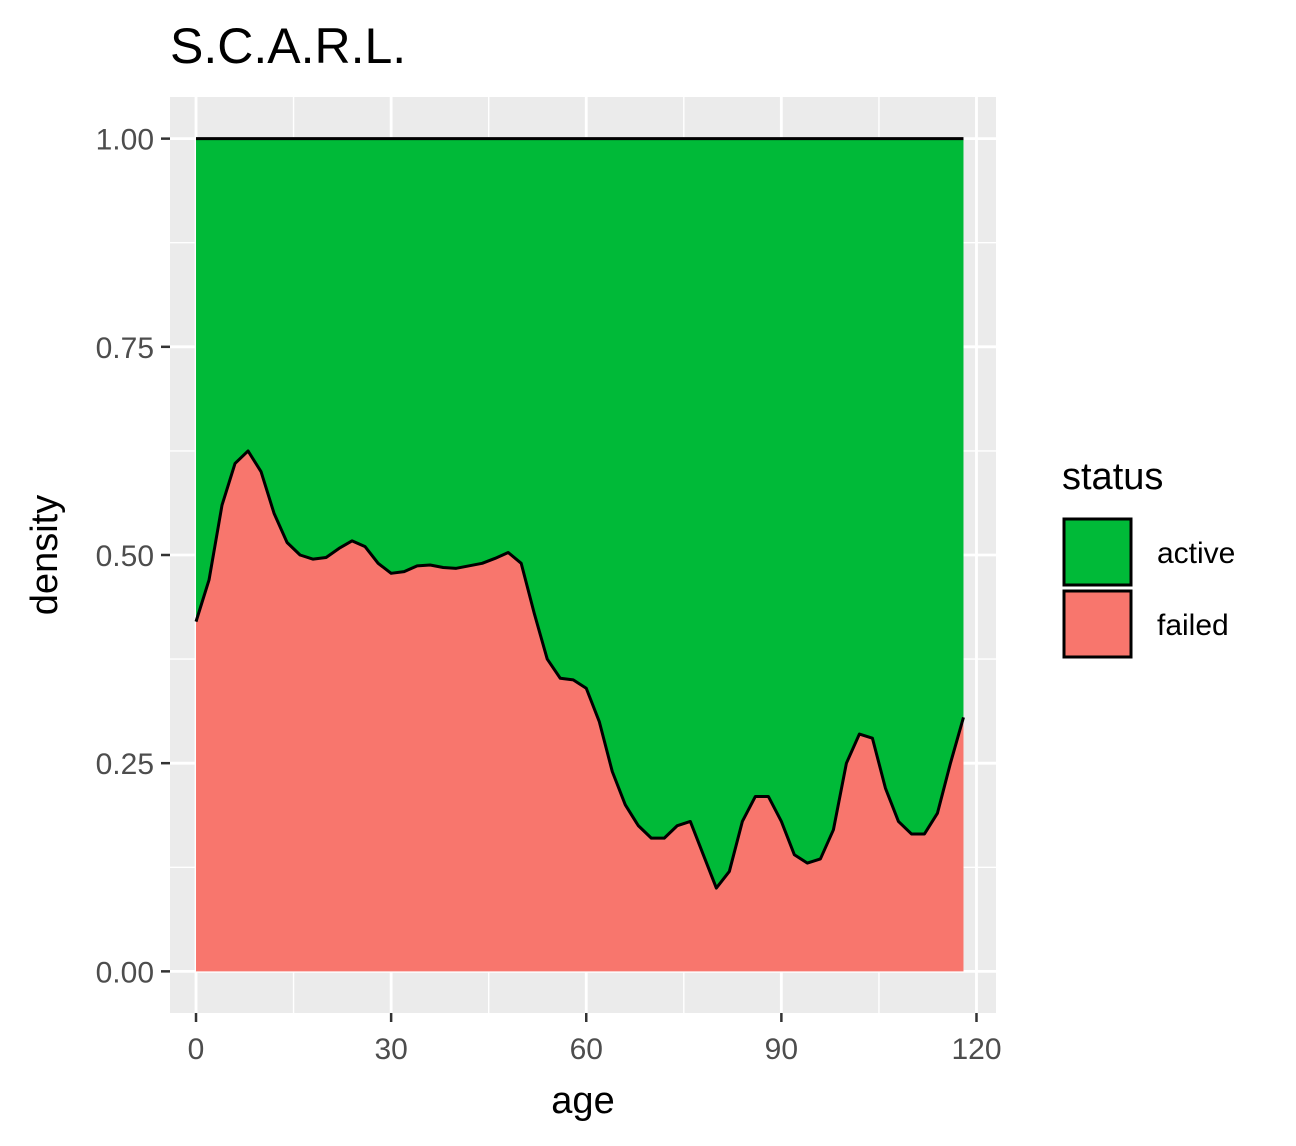  What do you see at coordinates (125, 764) in the screenshot?
I see `y-tick-label: 0.25` at bounding box center [125, 764].